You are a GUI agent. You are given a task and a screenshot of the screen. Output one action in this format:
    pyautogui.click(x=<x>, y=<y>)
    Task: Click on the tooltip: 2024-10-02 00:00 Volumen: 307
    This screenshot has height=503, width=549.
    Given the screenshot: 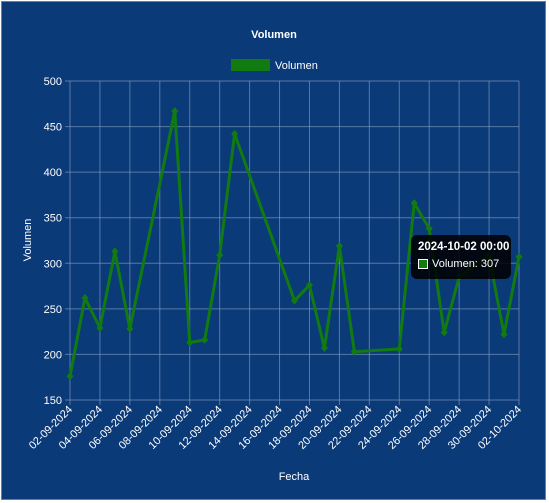 What is the action you would take?
    pyautogui.click(x=461, y=257)
    